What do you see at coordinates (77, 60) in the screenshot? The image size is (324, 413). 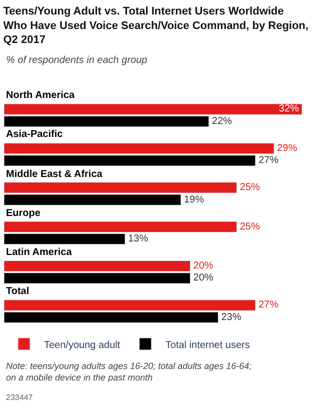 I see `chart-subtitle: % of respondents in each group` at bounding box center [77, 60].